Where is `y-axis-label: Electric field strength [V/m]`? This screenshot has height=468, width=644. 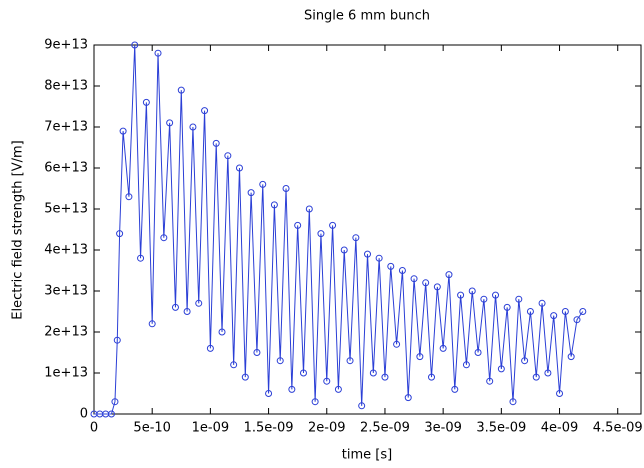 y-axis-label: Electric field strength [V/m] is located at coordinates (18, 229).